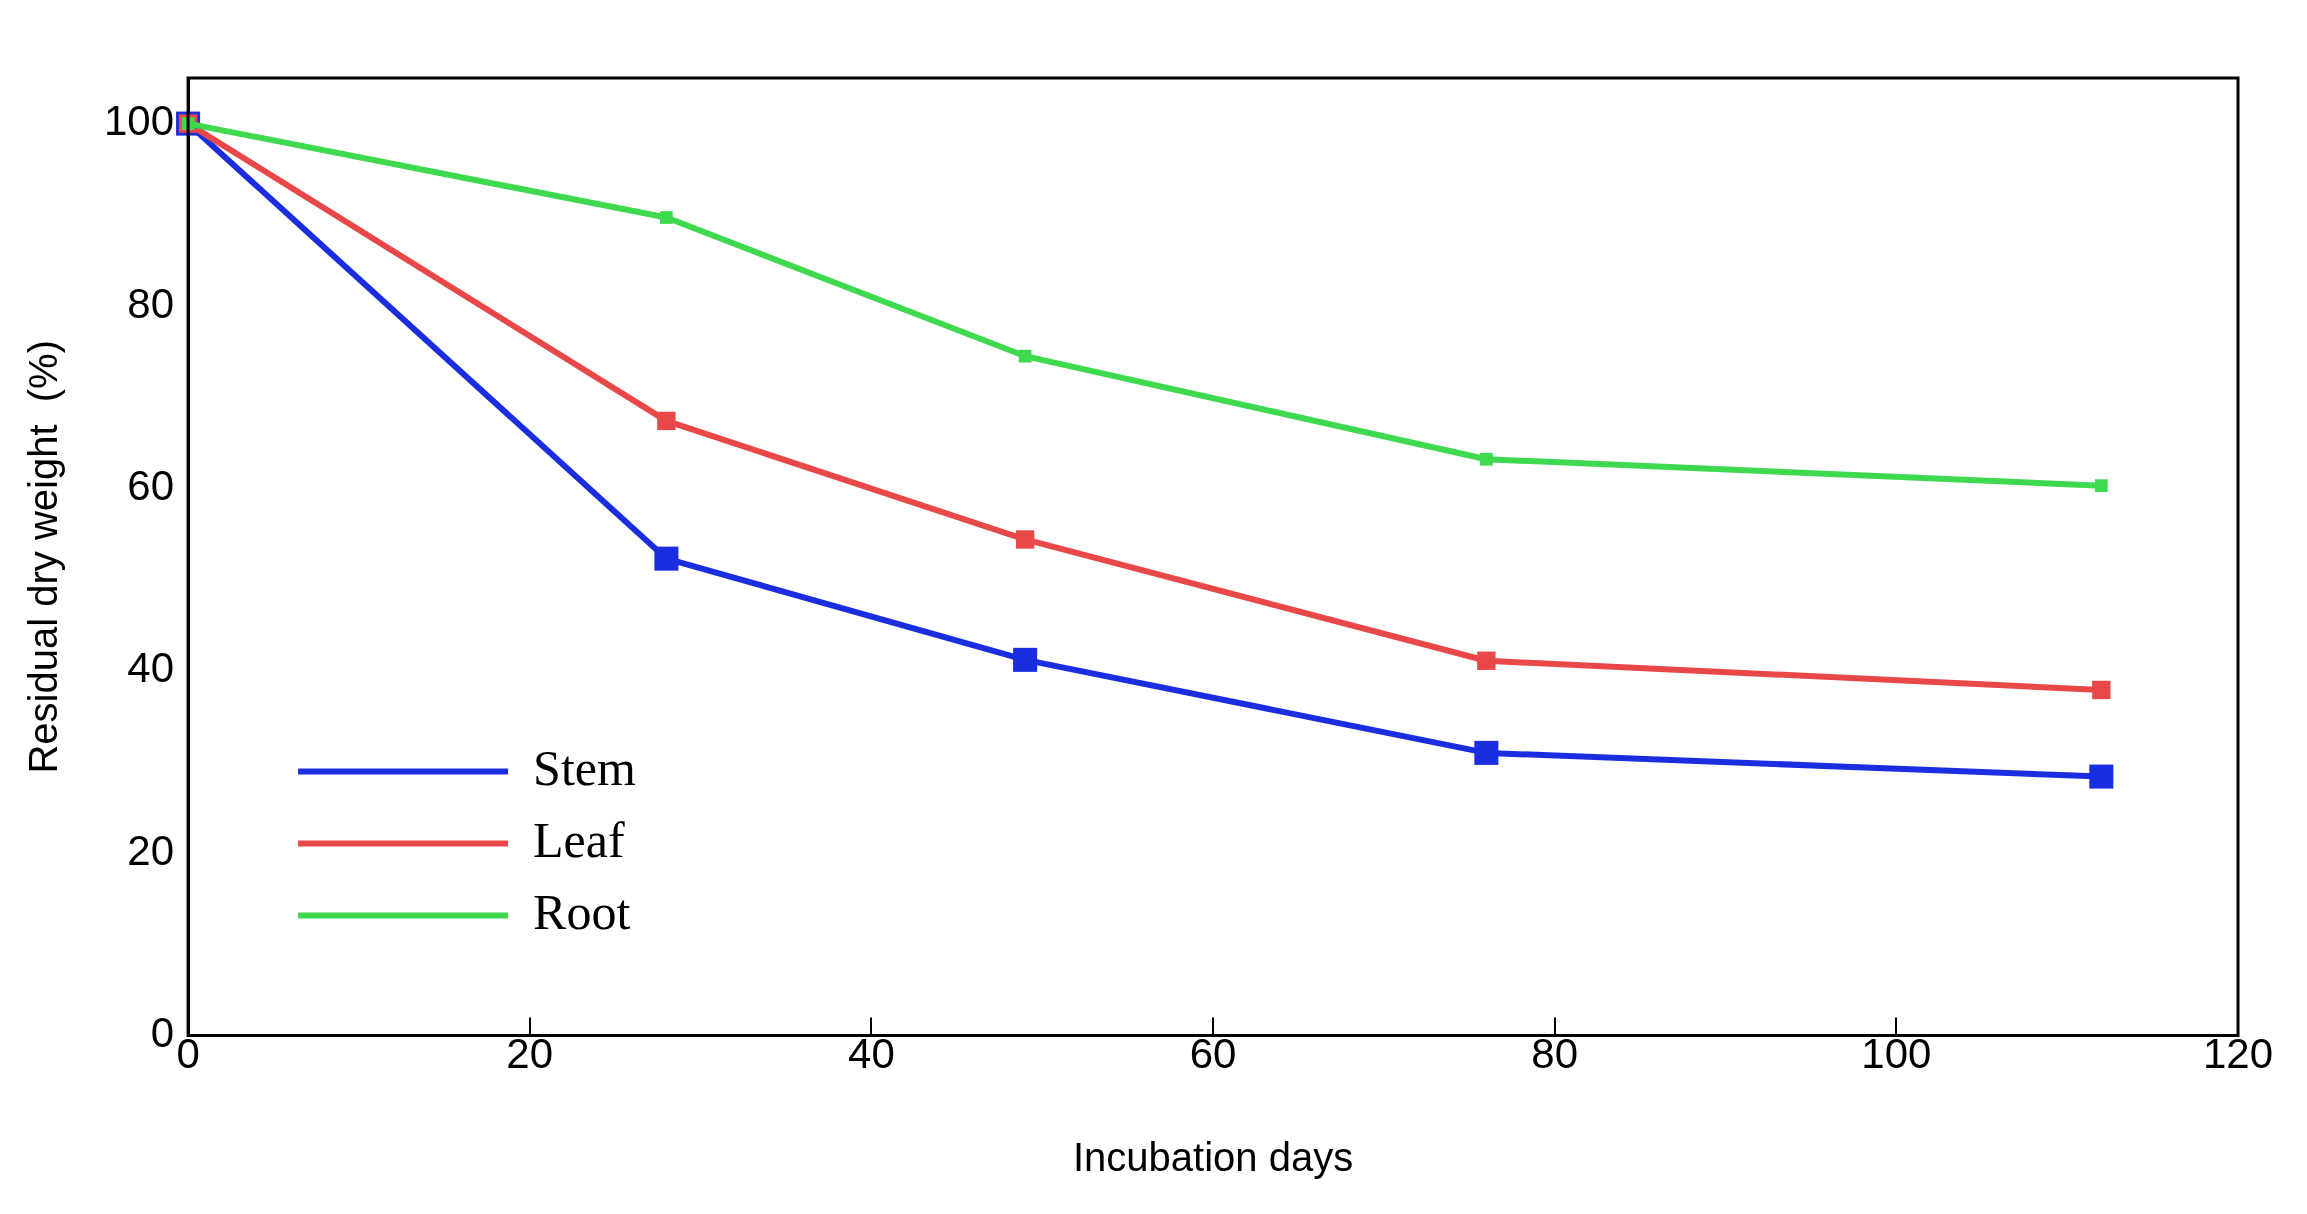 This screenshot has width=2307, height=1214. I want to click on x-tick-label: 100, so click(1896, 1054).